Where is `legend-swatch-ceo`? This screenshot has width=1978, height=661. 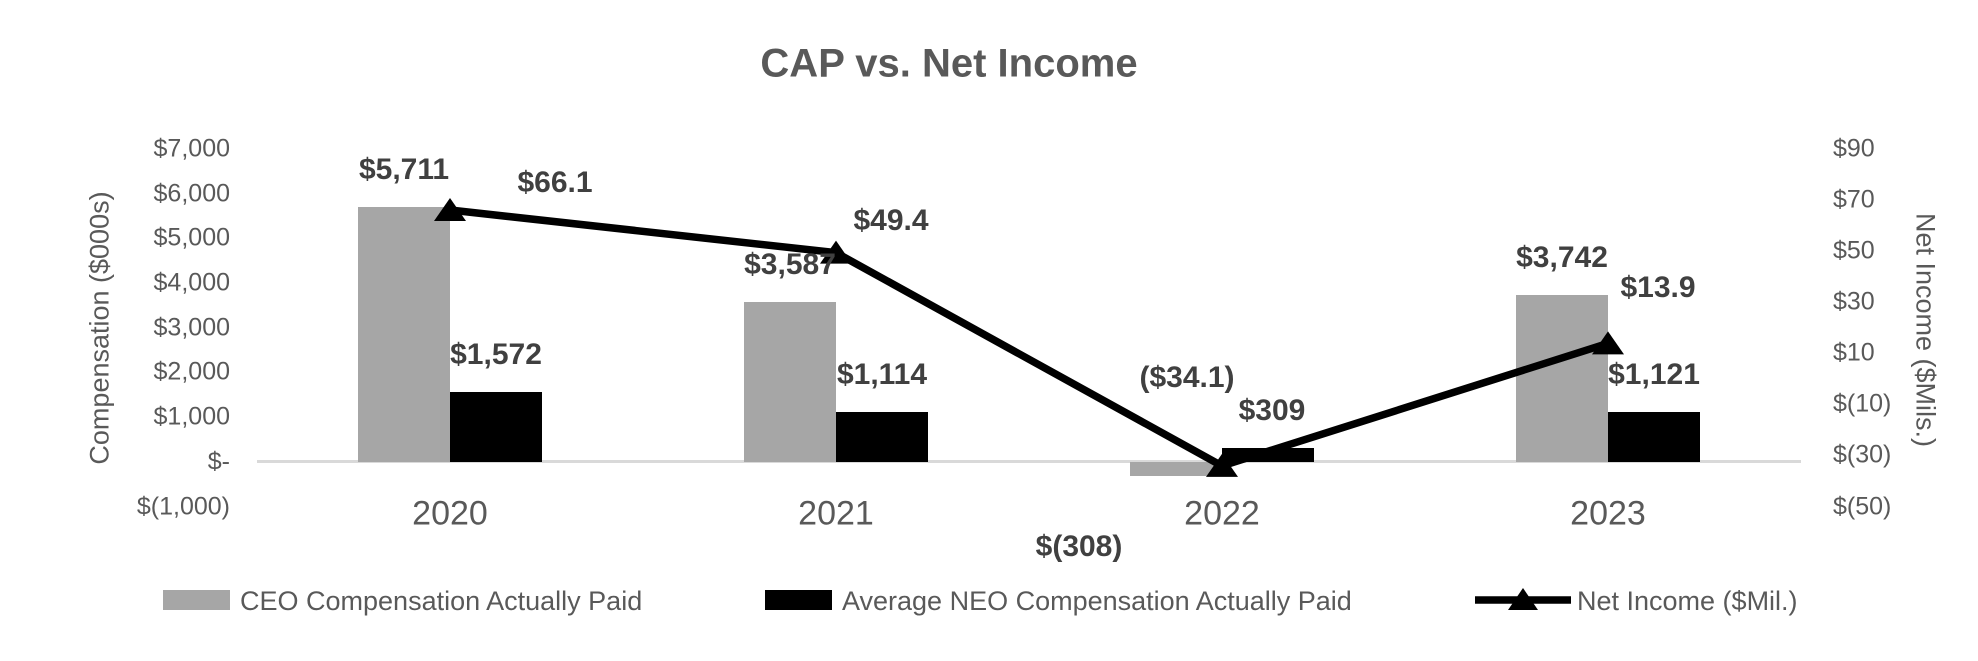 legend-swatch-ceo is located at coordinates (196, 600).